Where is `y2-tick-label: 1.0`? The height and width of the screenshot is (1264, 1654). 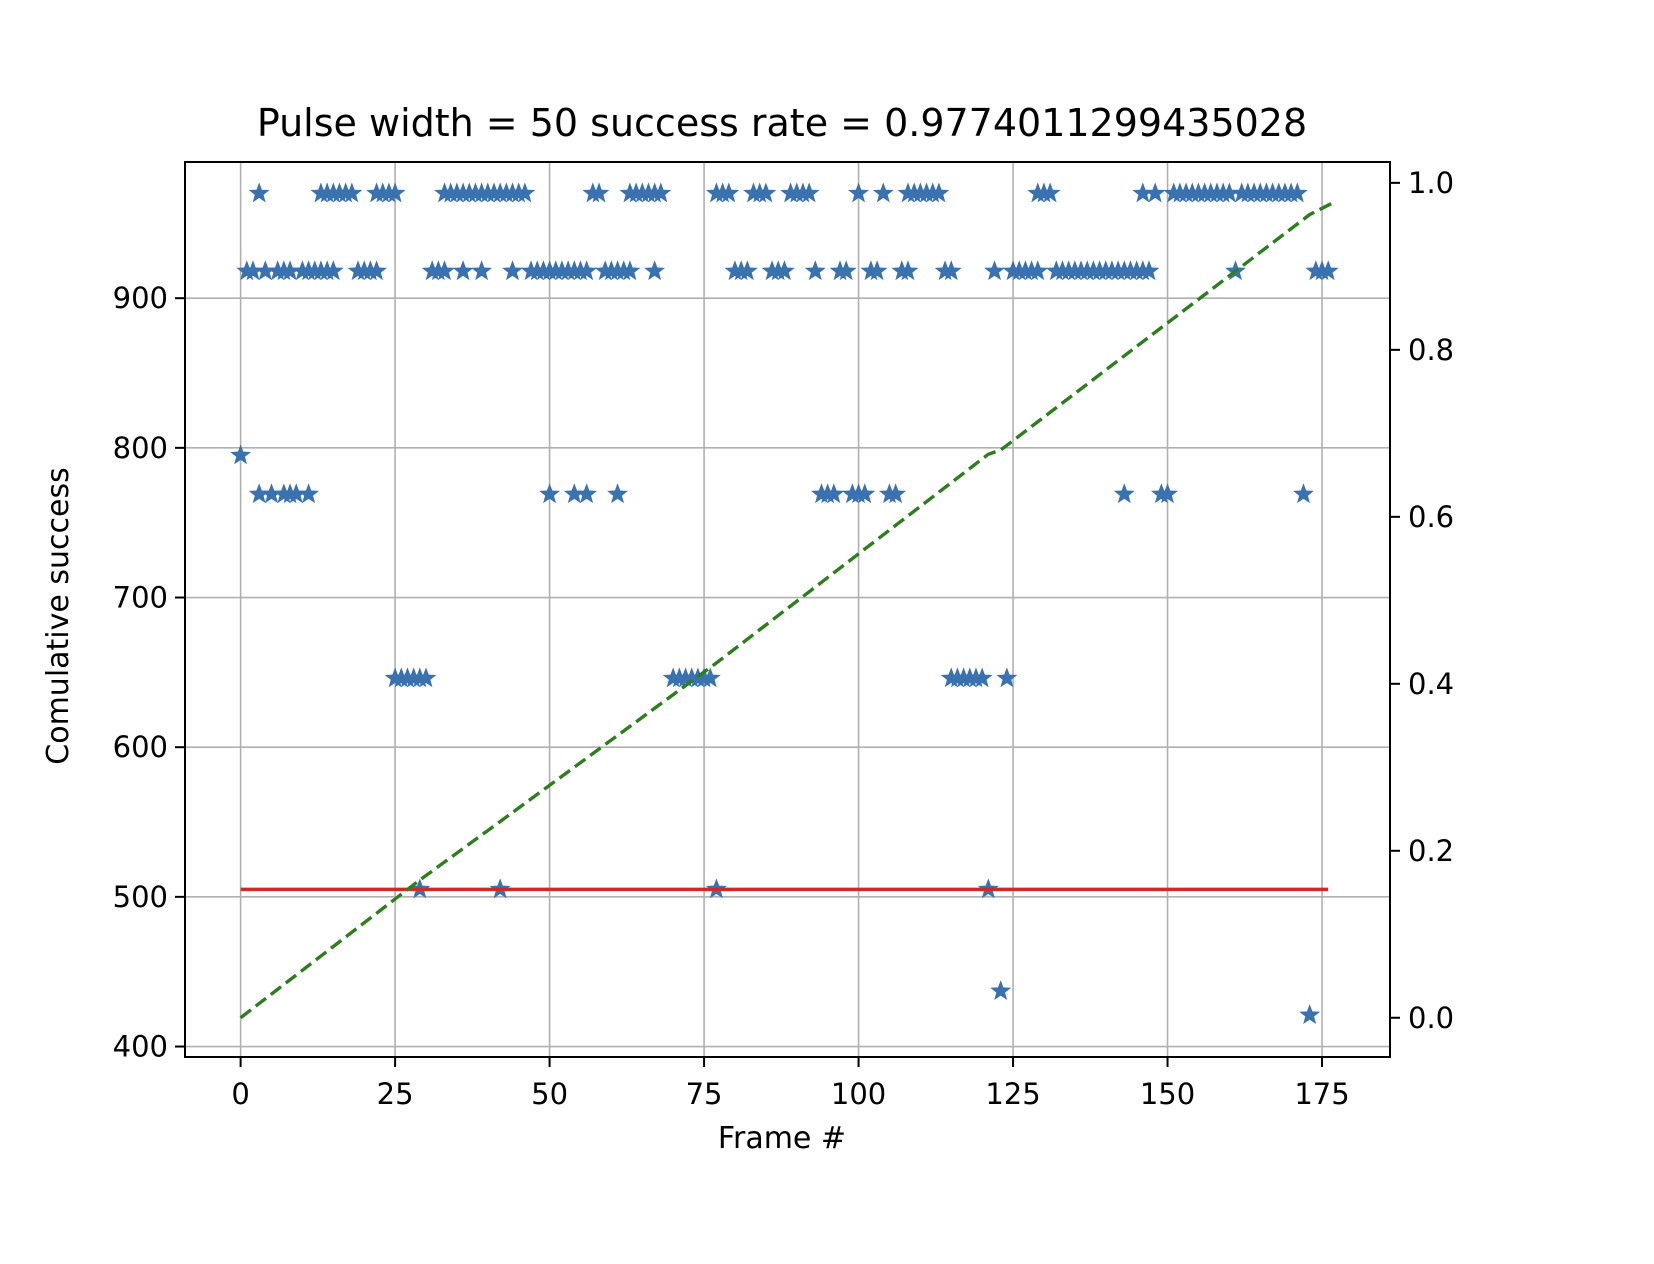
y2-tick-label: 1.0 is located at coordinates (1431, 183).